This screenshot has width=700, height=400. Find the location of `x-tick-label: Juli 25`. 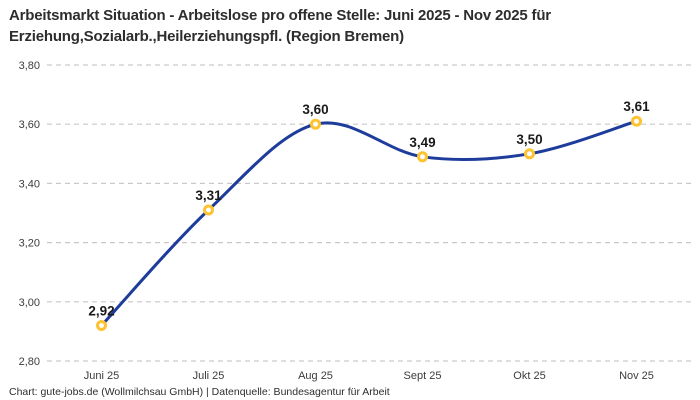

x-tick-label: Juli 25 is located at coordinates (209, 376).